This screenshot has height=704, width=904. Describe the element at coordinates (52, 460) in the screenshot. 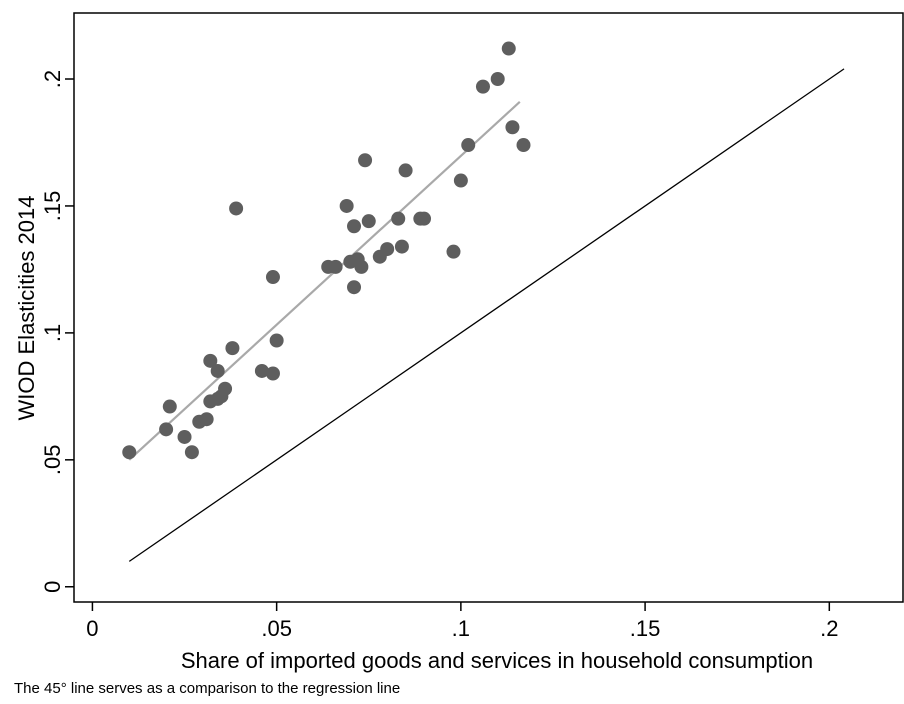

I see `y-tick-label: .05` at that location.